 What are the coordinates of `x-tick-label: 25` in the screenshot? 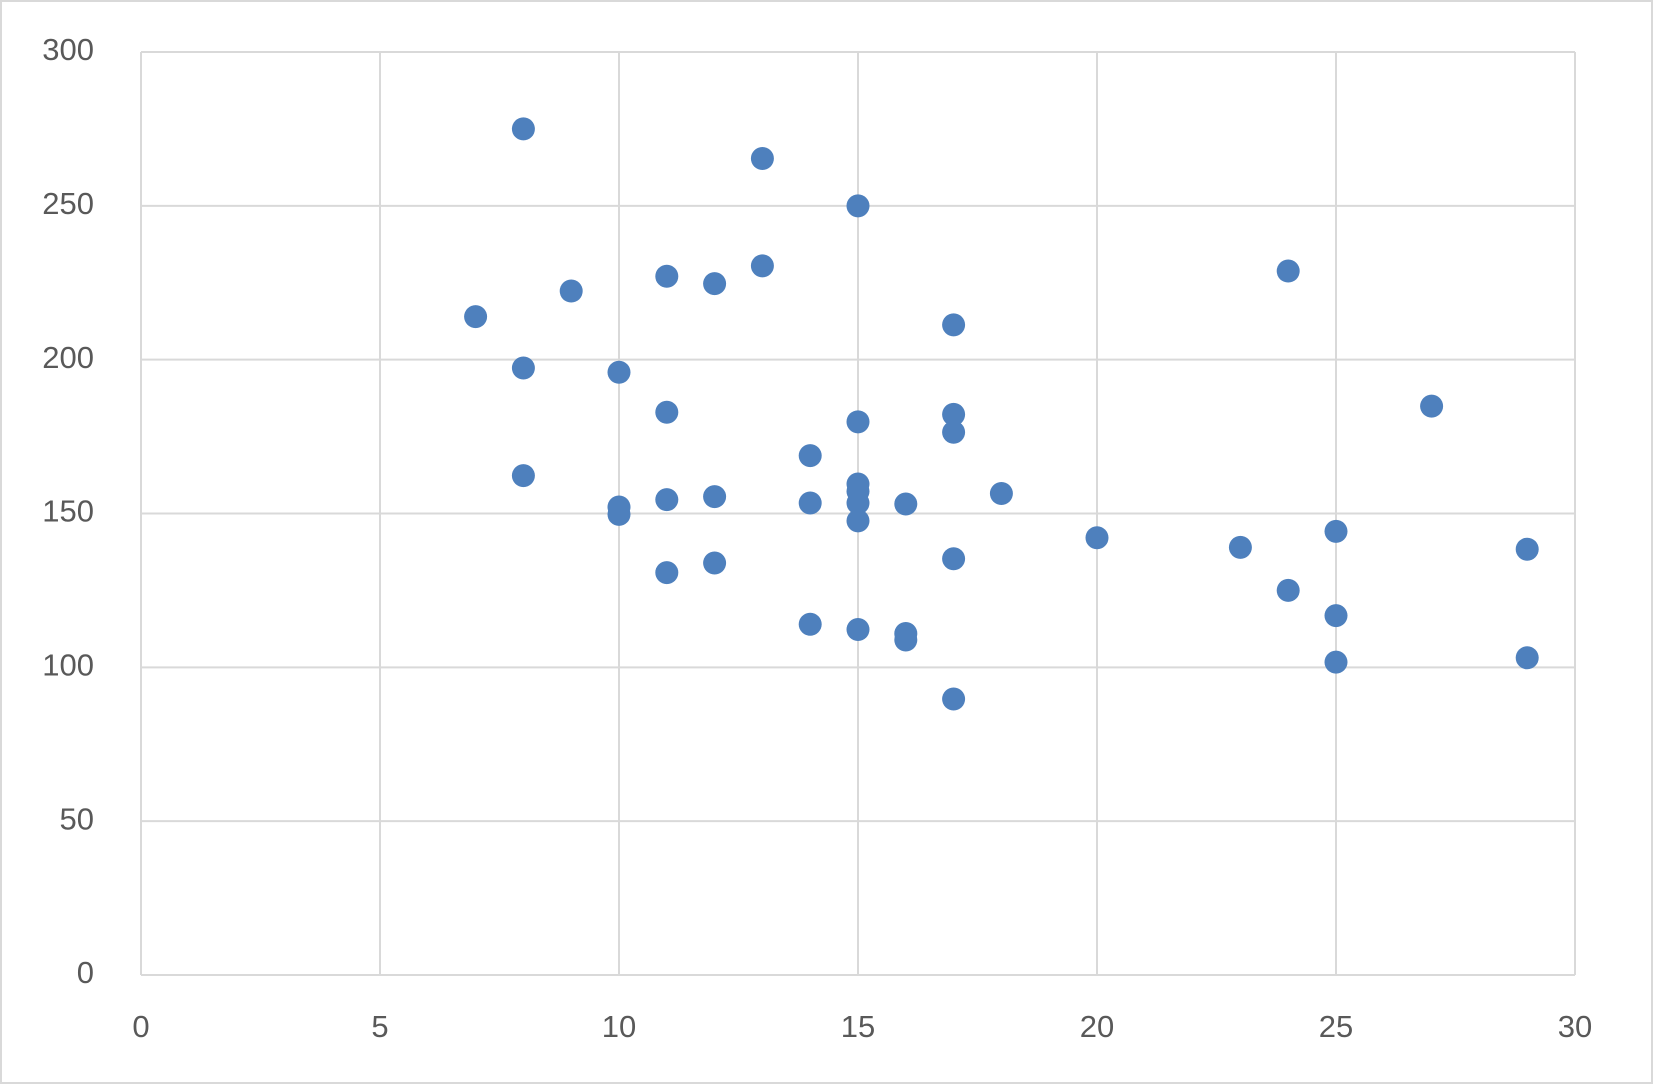 It's located at (1336, 1026).